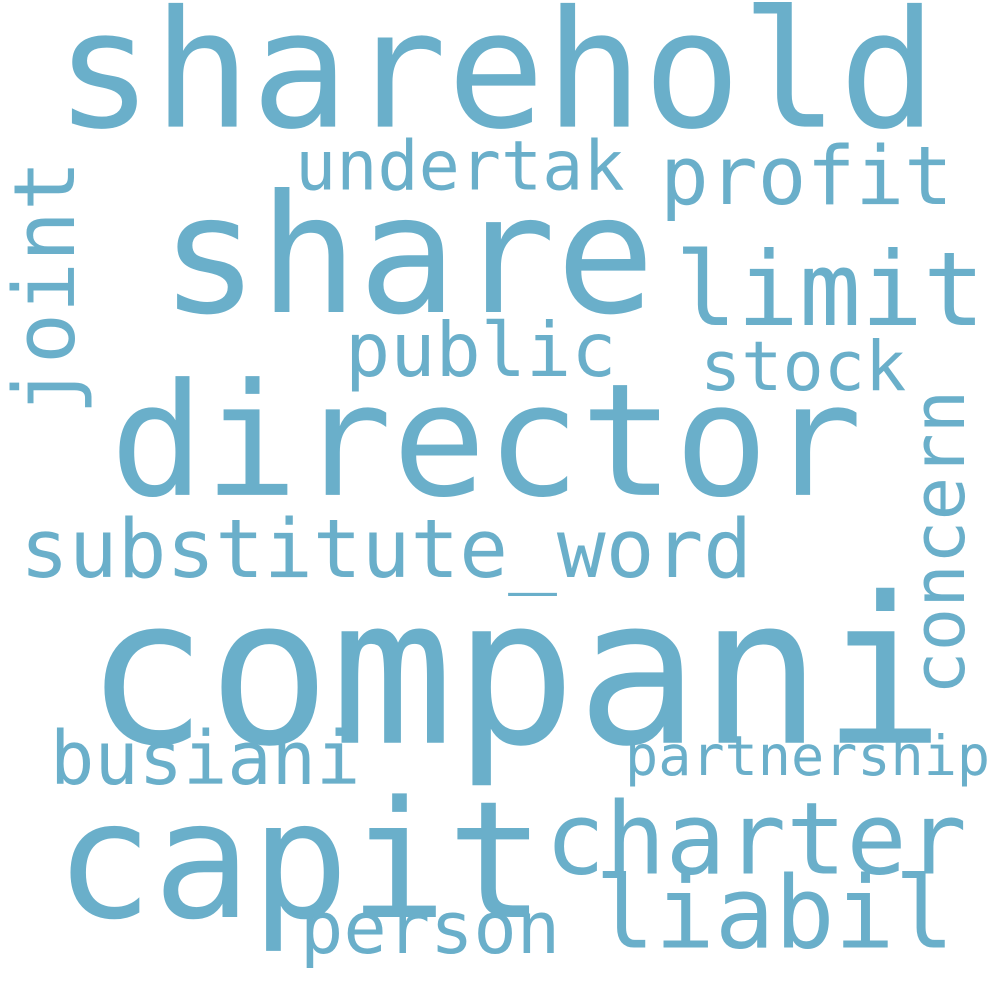 Image resolution: width=1000 pixels, height=1000 pixels. What do you see at coordinates (830, 289) in the screenshot?
I see `word-limit: limit` at bounding box center [830, 289].